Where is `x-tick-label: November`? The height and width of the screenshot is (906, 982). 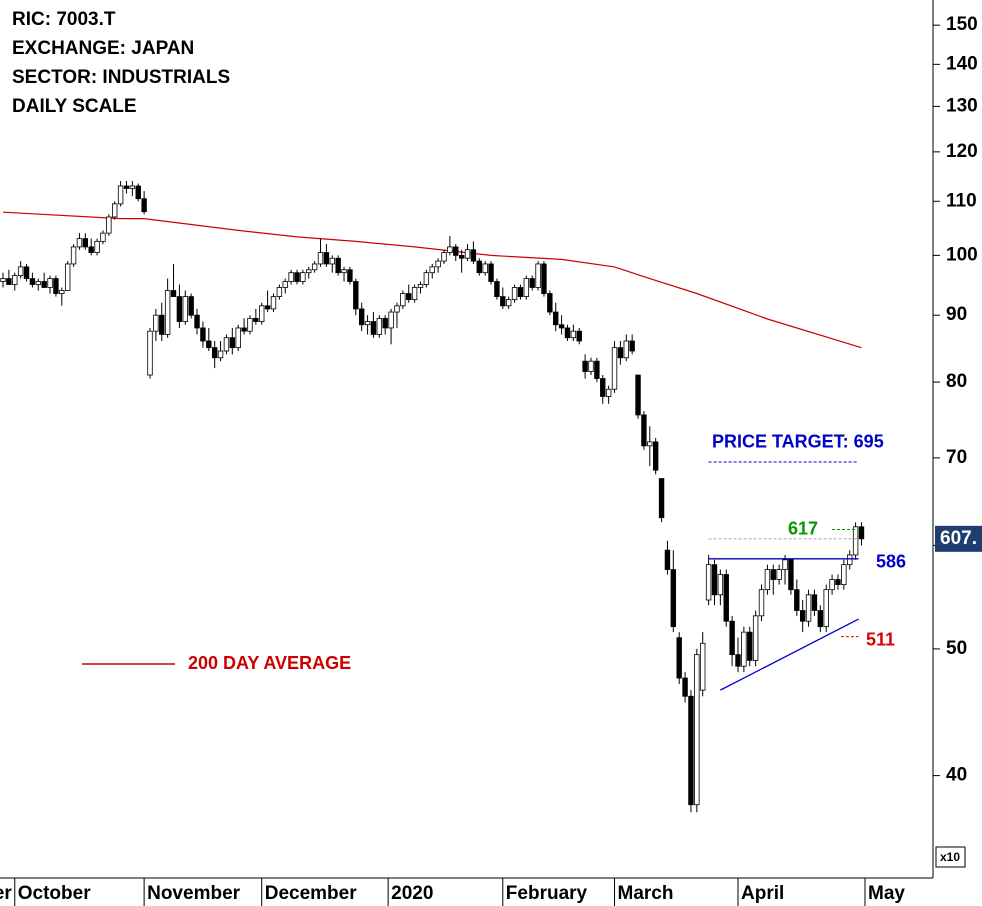 x-tick-label: November is located at coordinates (194, 893).